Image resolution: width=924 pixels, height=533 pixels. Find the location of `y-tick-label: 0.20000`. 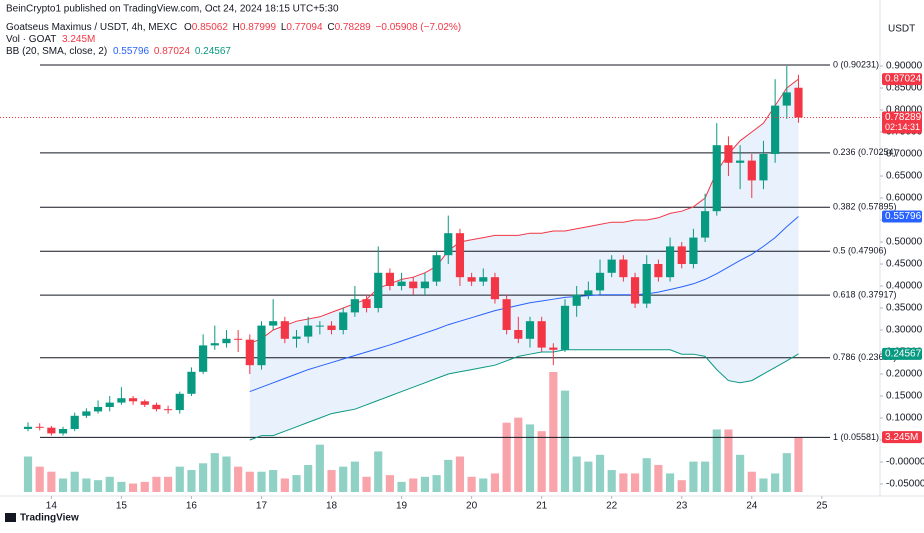

y-tick-label: 0.20000 is located at coordinates (904, 374).